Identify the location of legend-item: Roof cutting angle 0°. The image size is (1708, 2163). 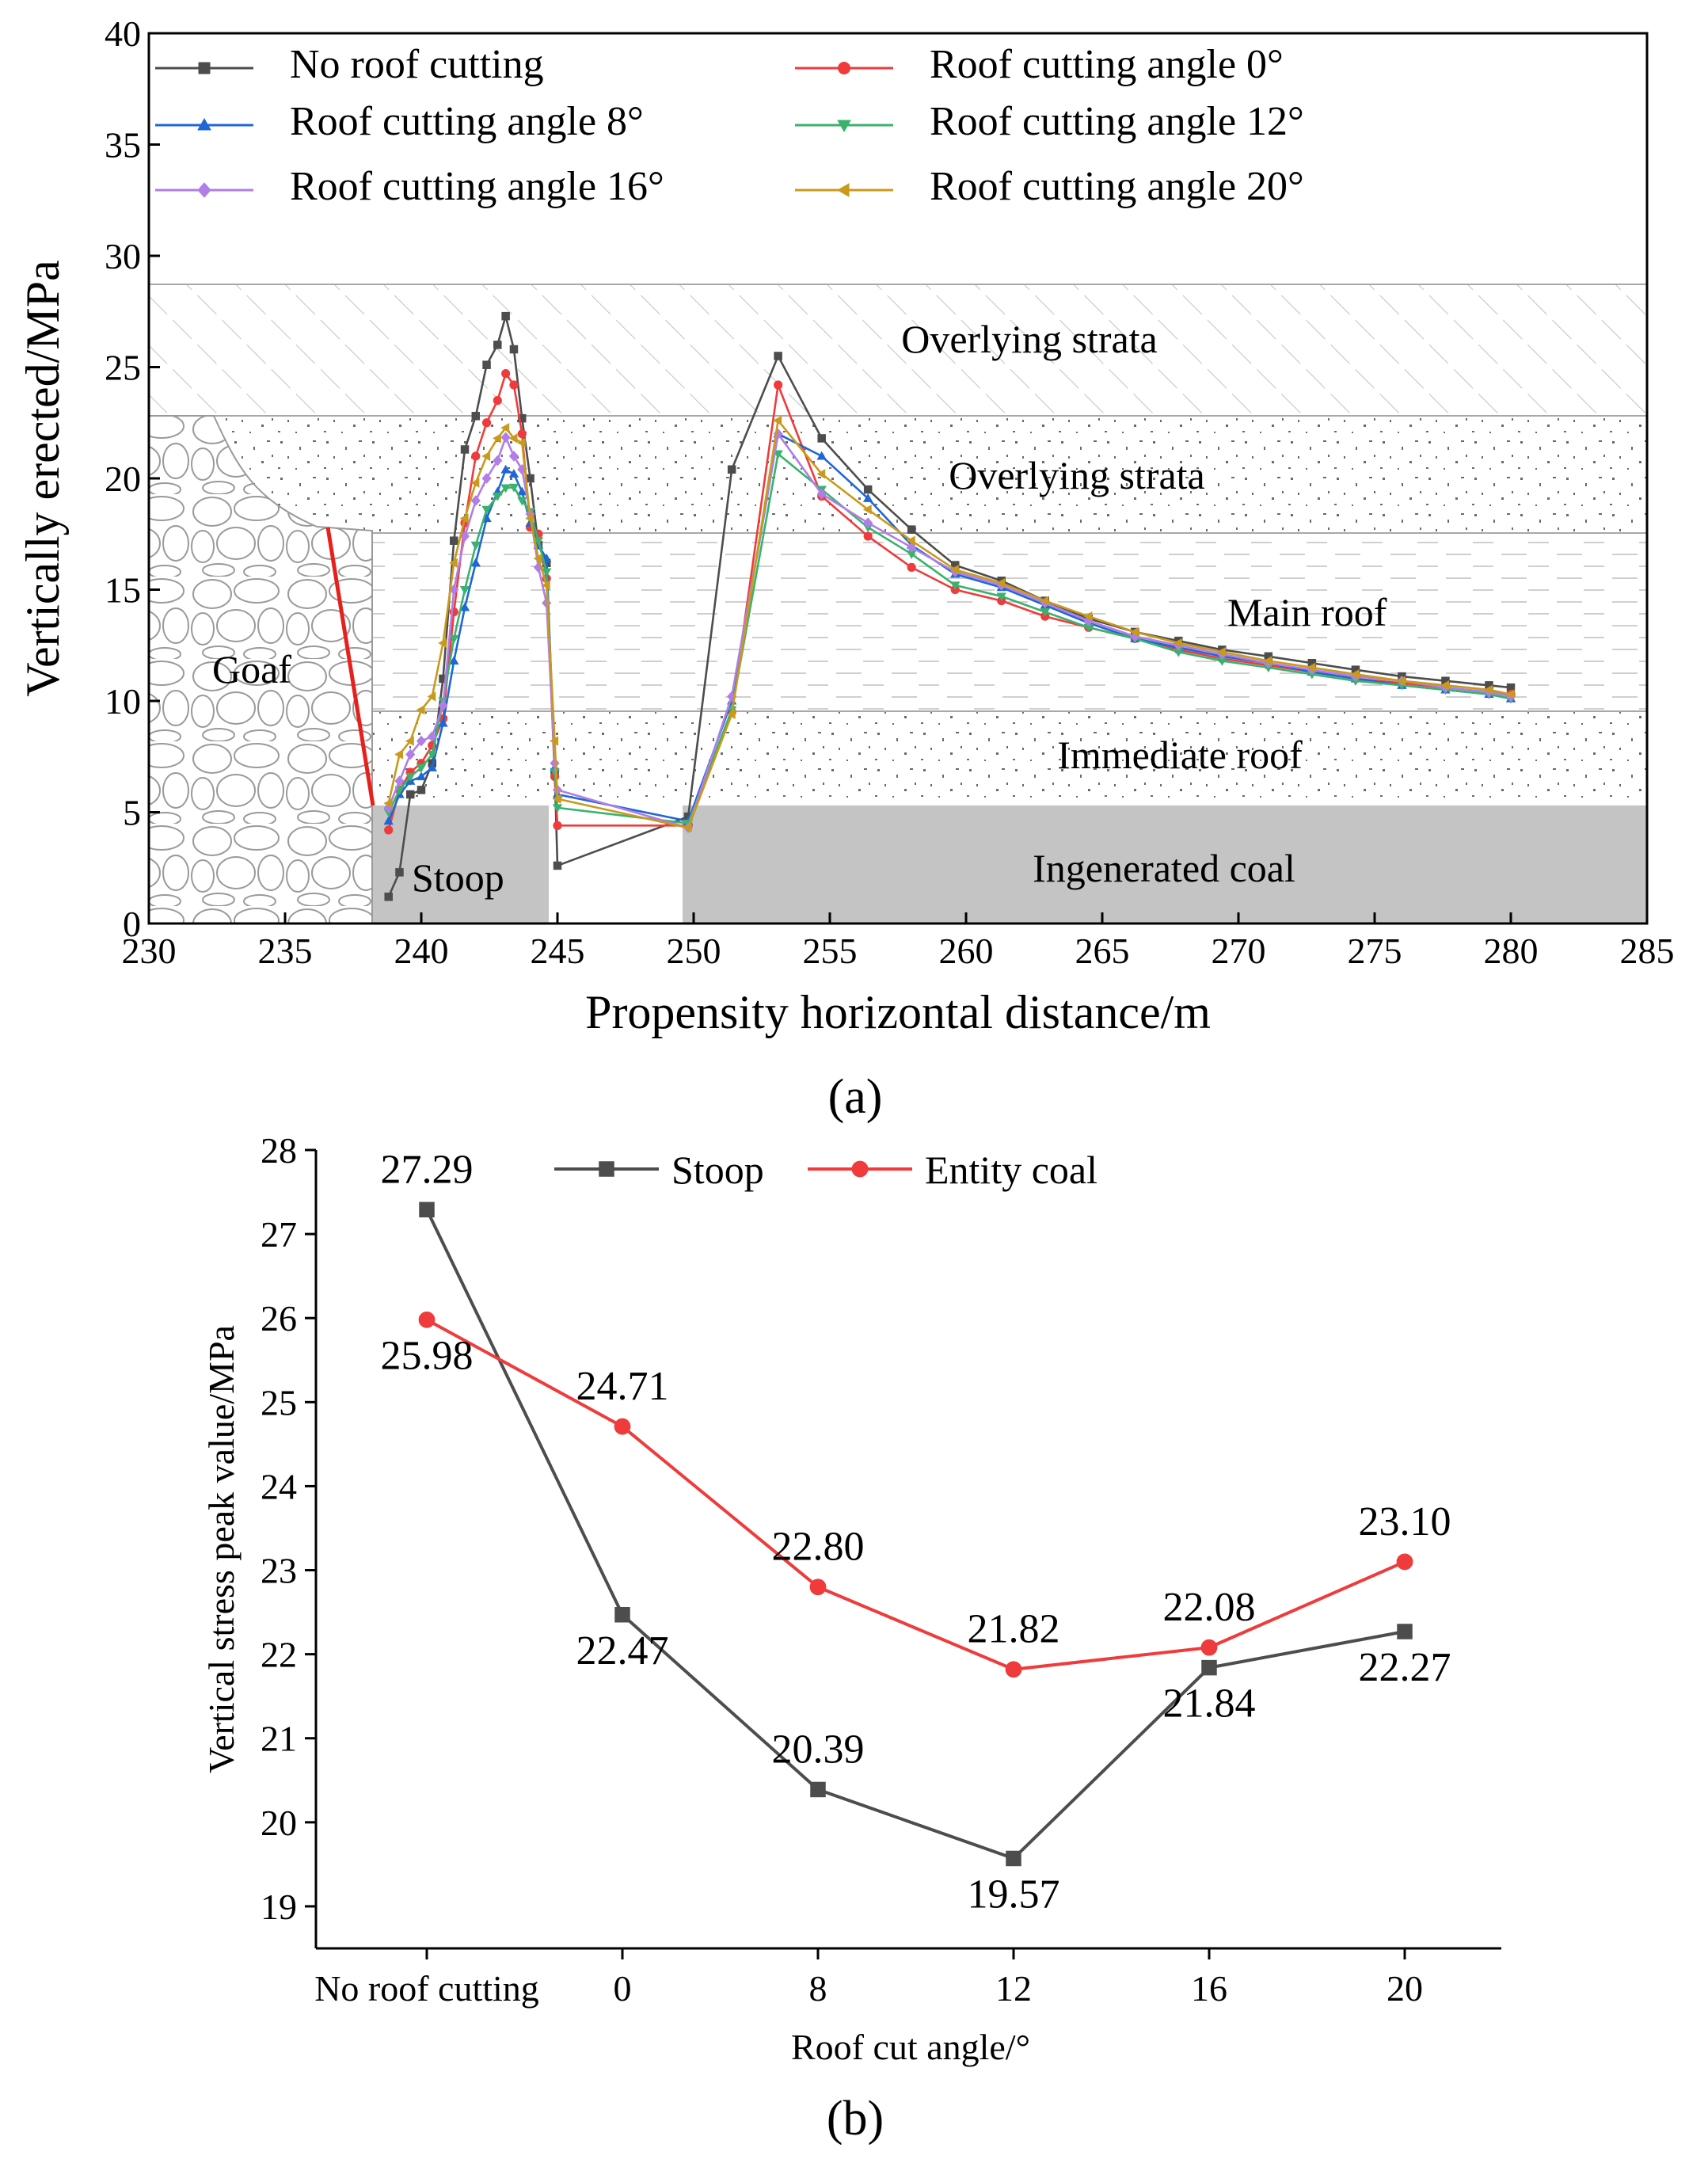
(1039, 64).